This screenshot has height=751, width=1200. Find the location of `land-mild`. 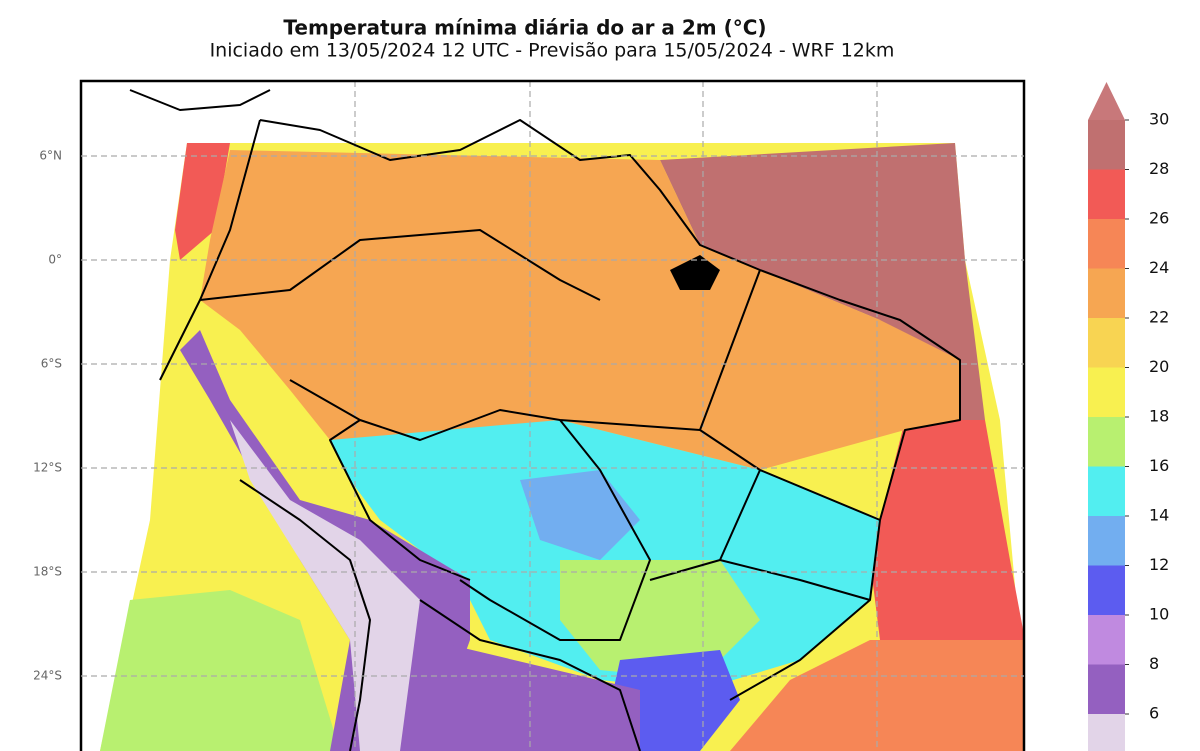

land-mild is located at coordinates (660, 620).